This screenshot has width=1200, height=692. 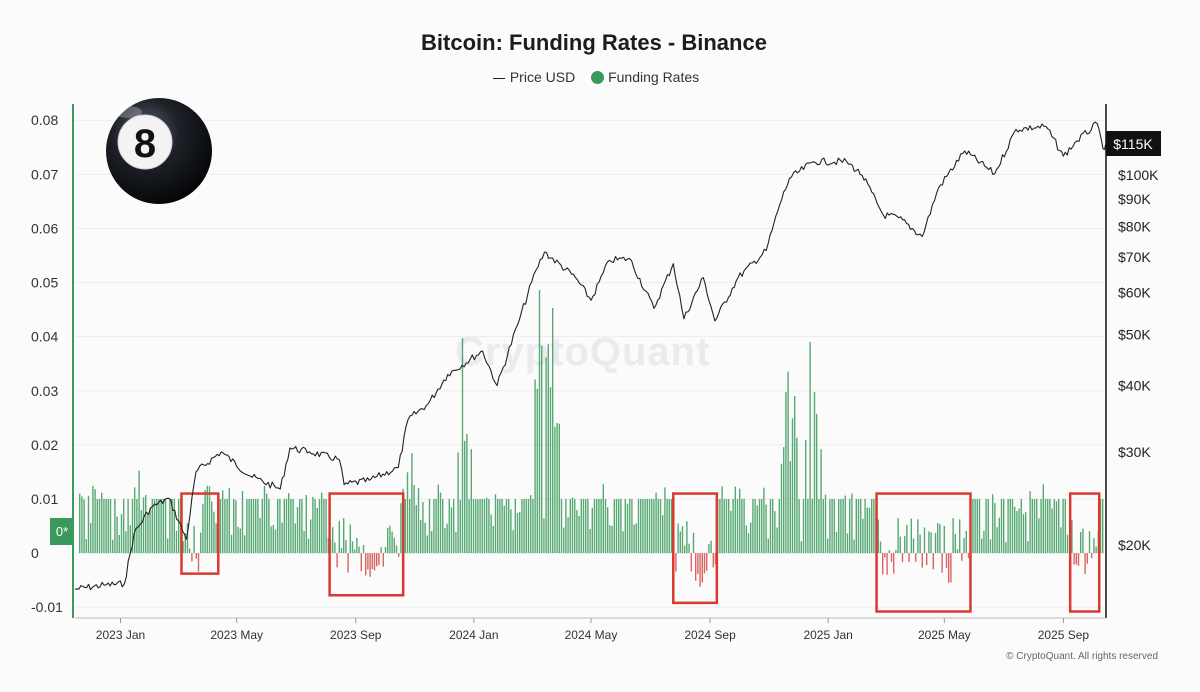 I want to click on right-tick-label: $50K, so click(x=1134, y=334).